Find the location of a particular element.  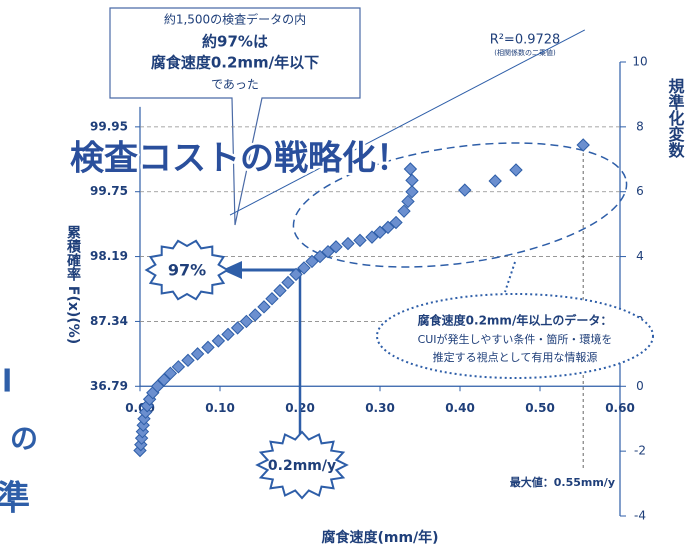

badge-text: 97% is located at coordinates (187, 270).